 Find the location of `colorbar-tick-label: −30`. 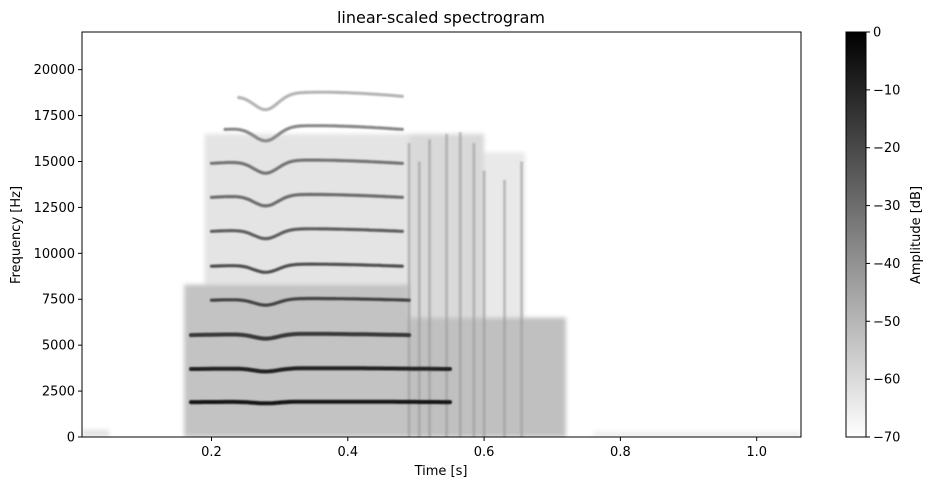

colorbar-tick-label: −30 is located at coordinates (886, 206).